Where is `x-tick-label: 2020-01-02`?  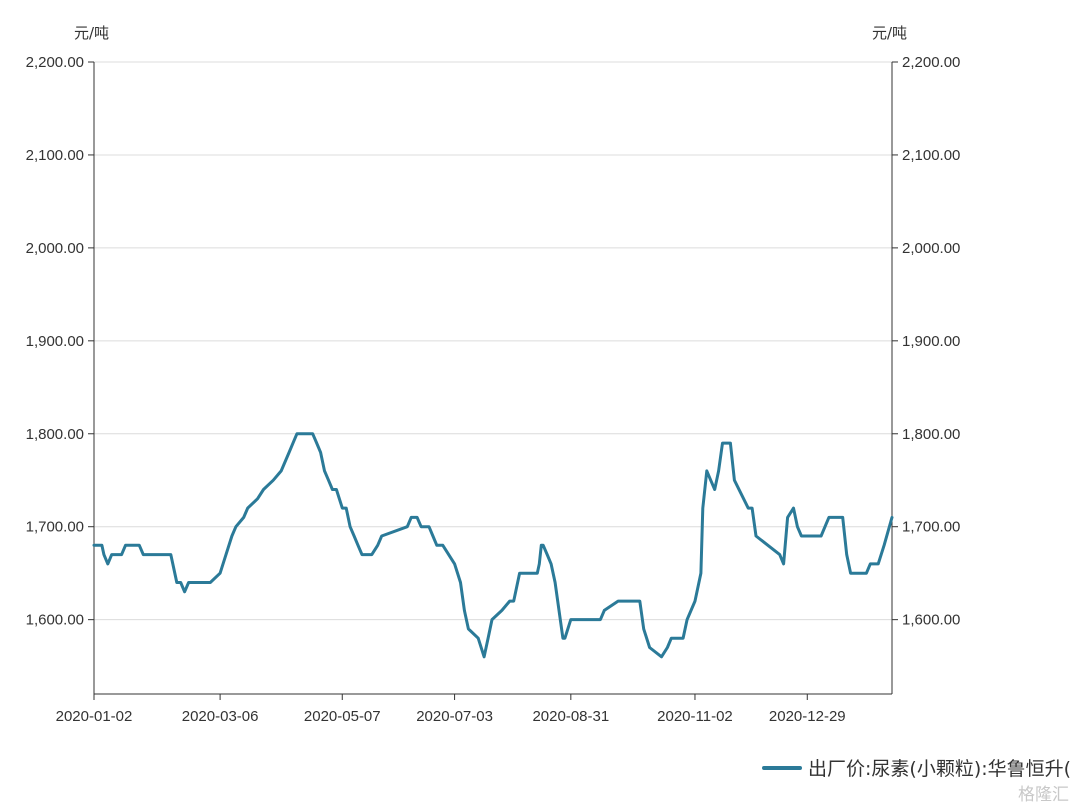 x-tick-label: 2020-01-02 is located at coordinates (94, 716).